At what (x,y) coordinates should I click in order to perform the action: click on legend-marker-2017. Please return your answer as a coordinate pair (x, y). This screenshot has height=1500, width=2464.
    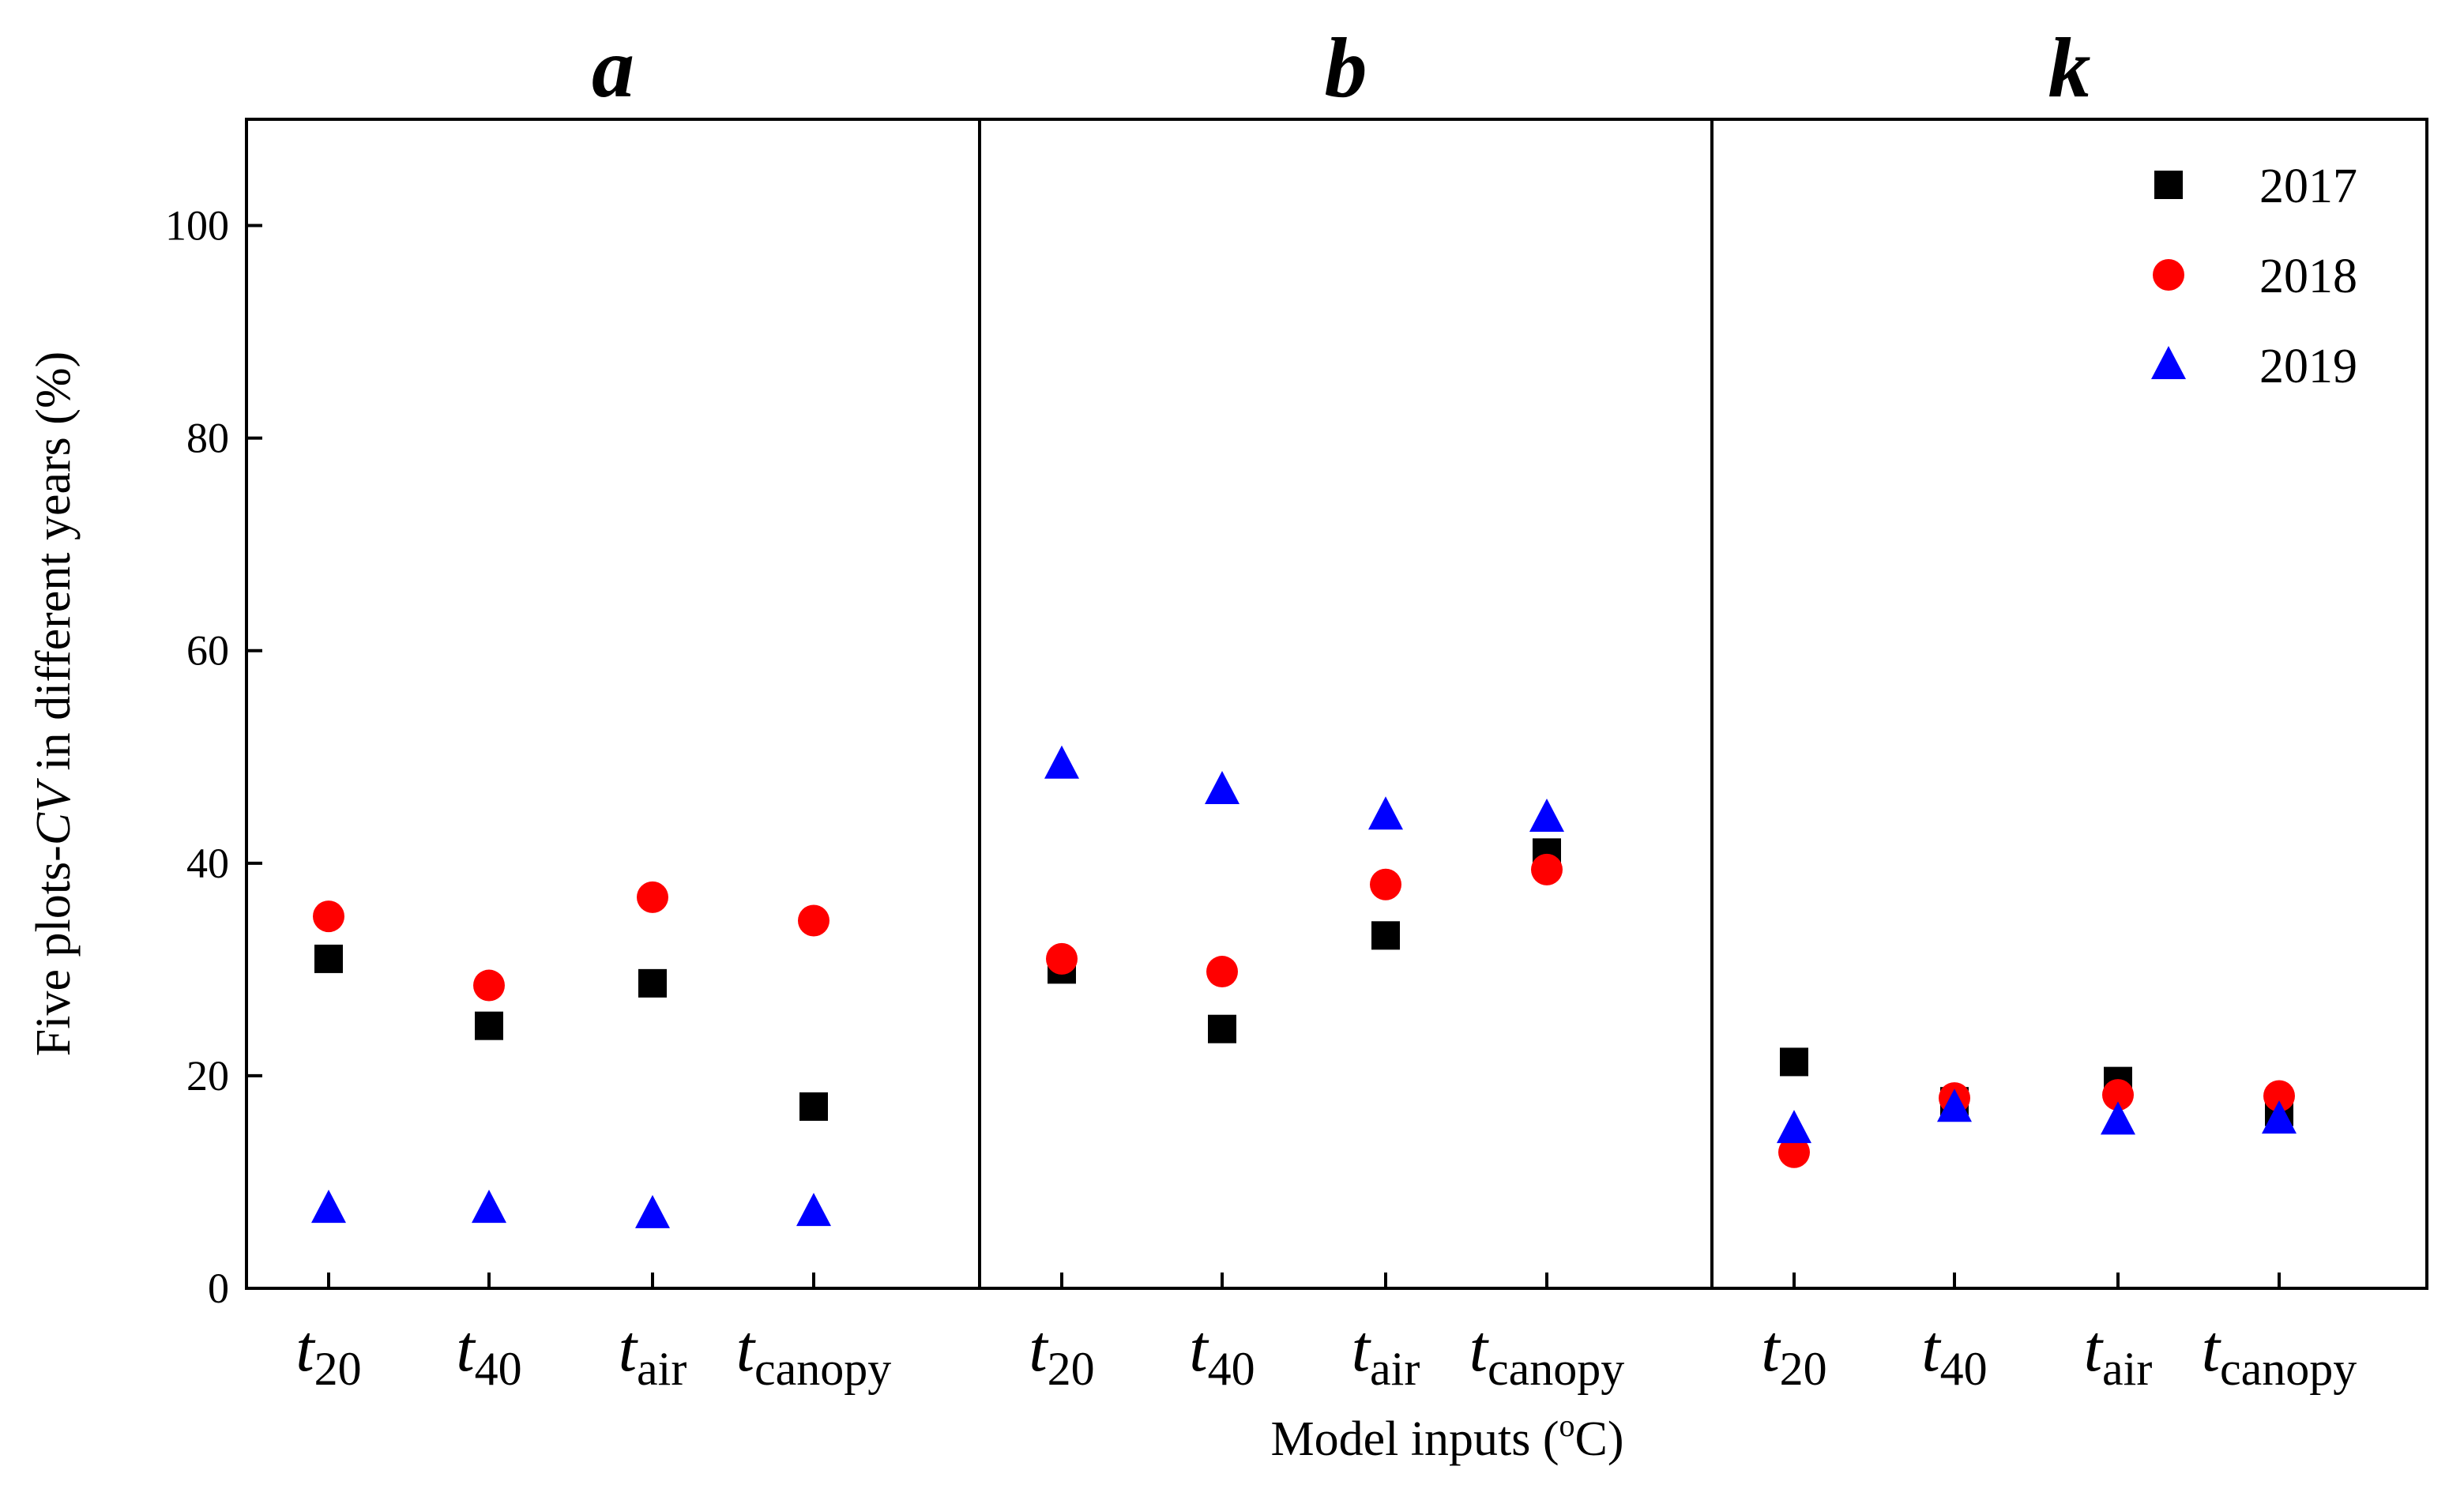
    Looking at the image, I should click on (2168, 185).